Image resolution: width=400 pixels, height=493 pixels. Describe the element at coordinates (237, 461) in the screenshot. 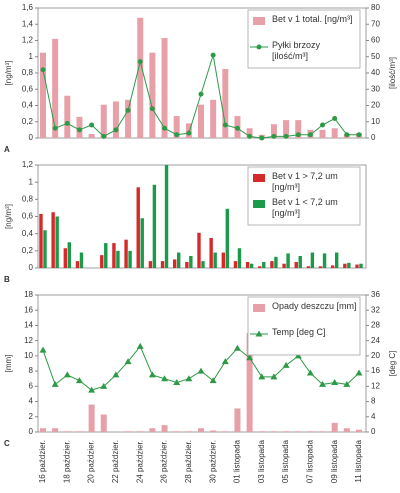

I see `x-tick-label: 01 listopada` at that location.